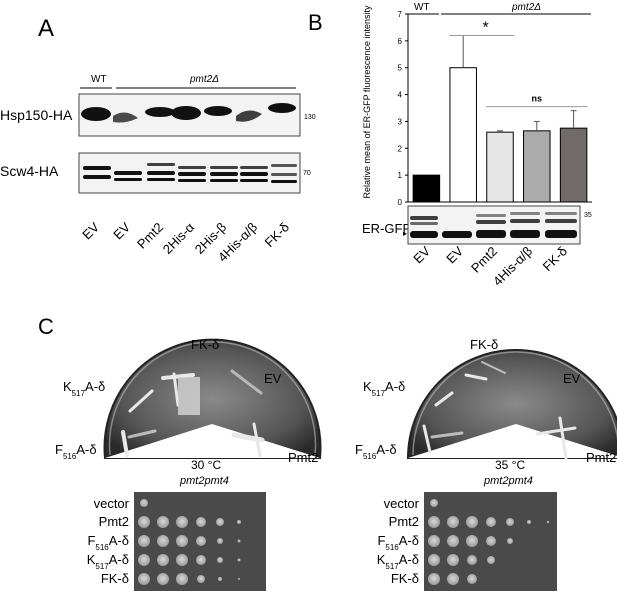 The image size is (617, 594). What do you see at coordinates (206, 465) in the screenshot?
I see `plate-temp: 30 °C` at bounding box center [206, 465].